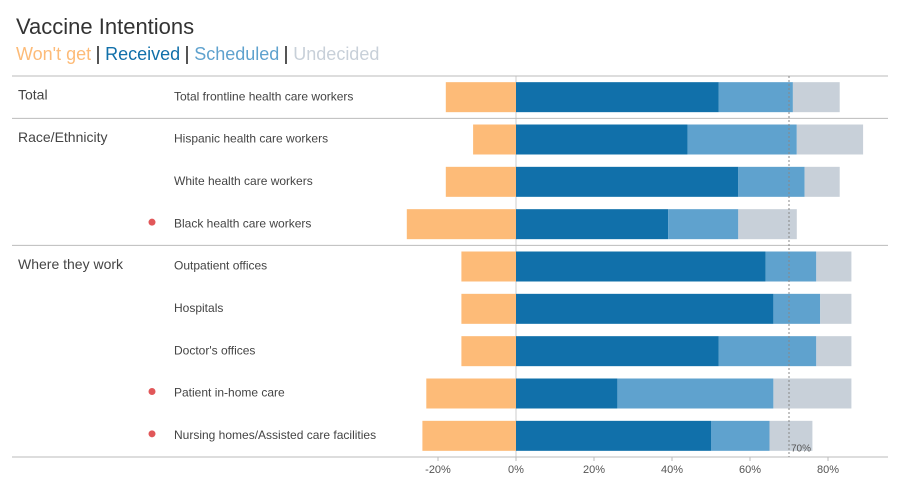 This screenshot has height=500, width=900. Describe the element at coordinates (229, 393) in the screenshot. I see `category-label: Patient in-home care` at that location.